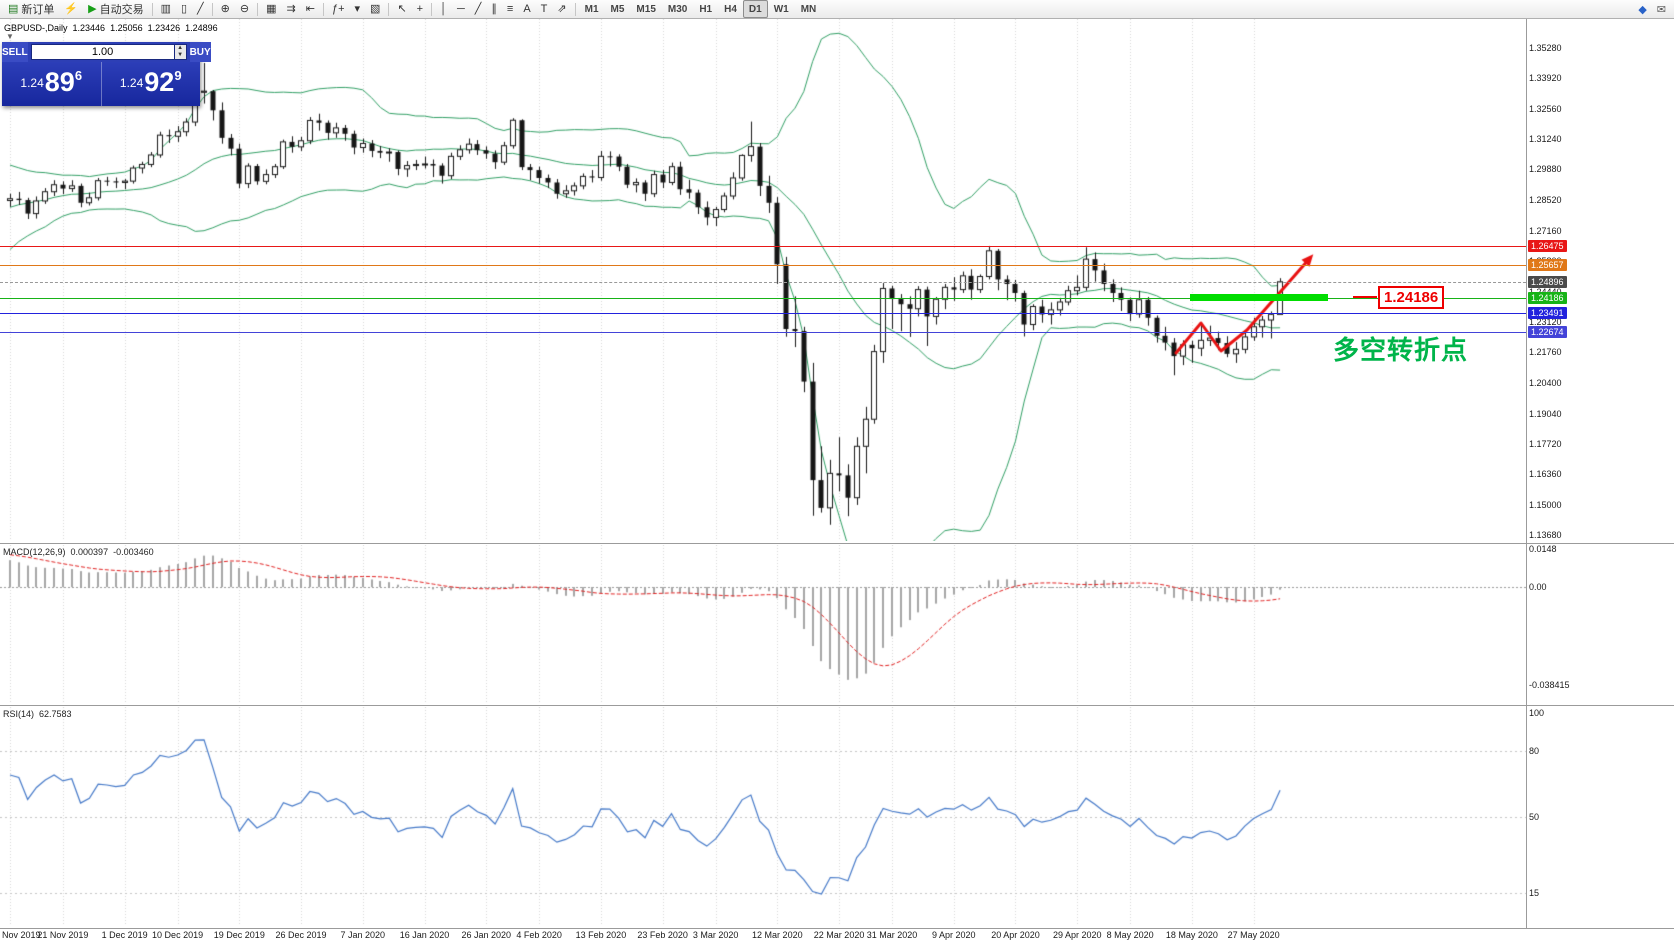 Image resolution: width=1674 pixels, height=942 pixels. What do you see at coordinates (51, 84) in the screenshot?
I see `sell-button: 1.24 89 6` at bounding box center [51, 84].